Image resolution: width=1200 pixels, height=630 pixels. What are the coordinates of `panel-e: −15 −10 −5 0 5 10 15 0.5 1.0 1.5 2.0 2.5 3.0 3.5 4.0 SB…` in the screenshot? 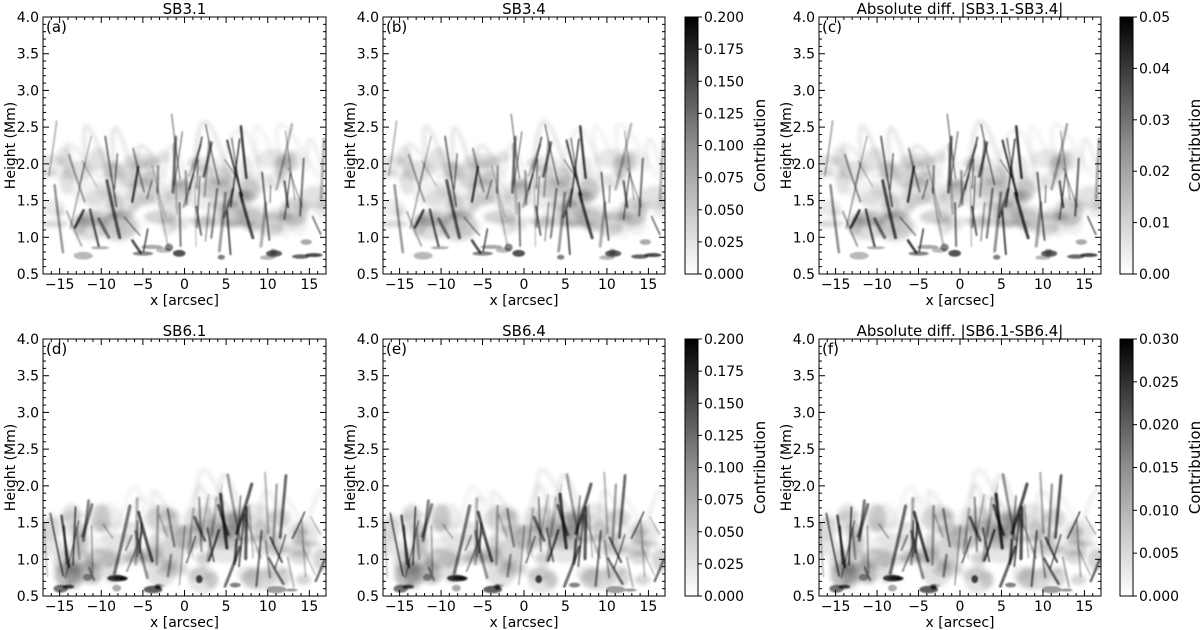 It's located at (504, 476).